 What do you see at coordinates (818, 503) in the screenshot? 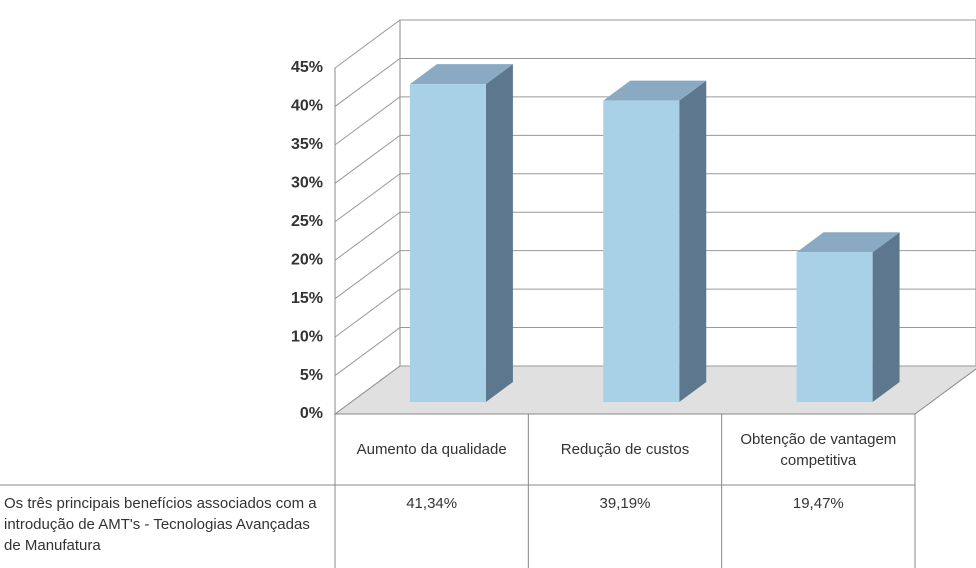
I see `value-label: 19,47%` at bounding box center [818, 503].